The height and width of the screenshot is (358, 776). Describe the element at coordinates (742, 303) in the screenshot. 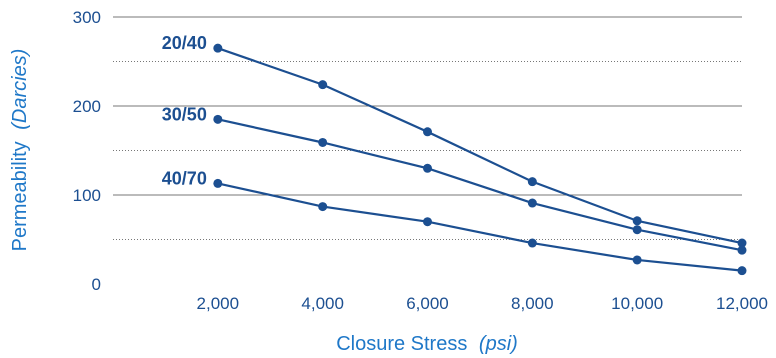

I see `x-tick-label: 12,000` at that location.